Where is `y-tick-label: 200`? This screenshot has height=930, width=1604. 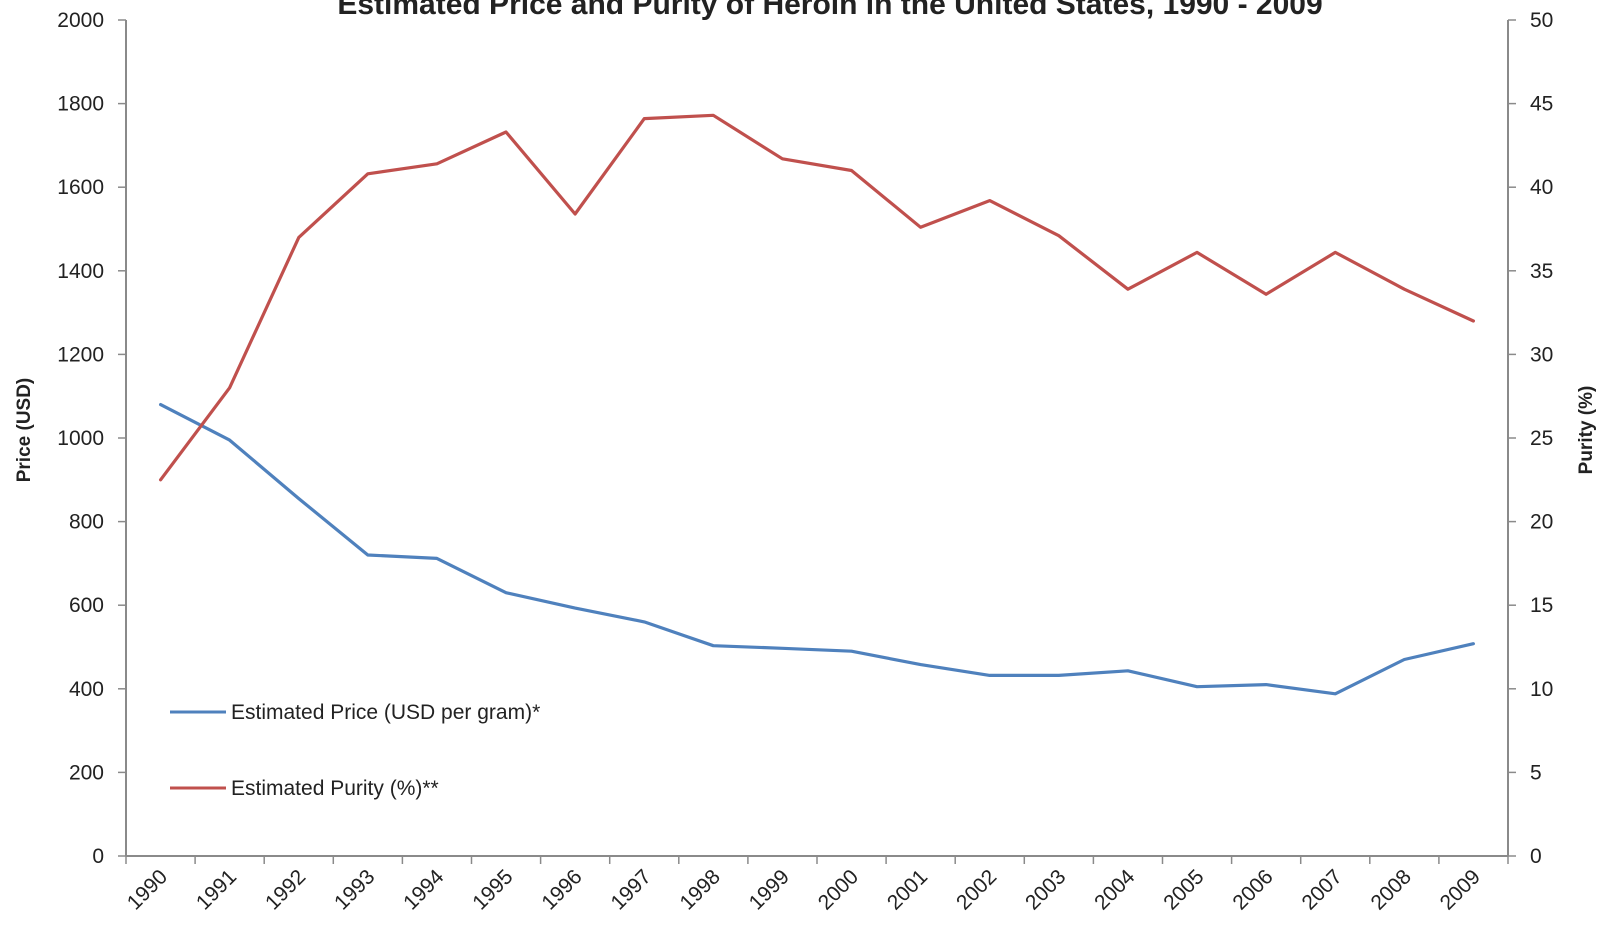
y-tick-label: 200 is located at coordinates (86, 772).